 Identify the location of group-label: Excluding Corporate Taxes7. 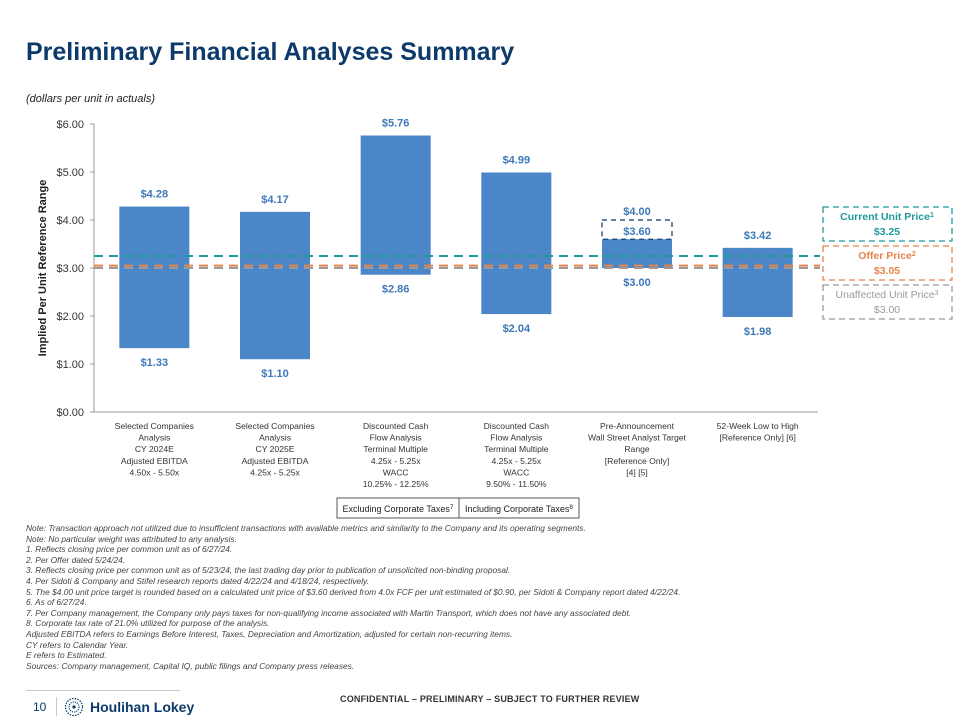
(397, 509).